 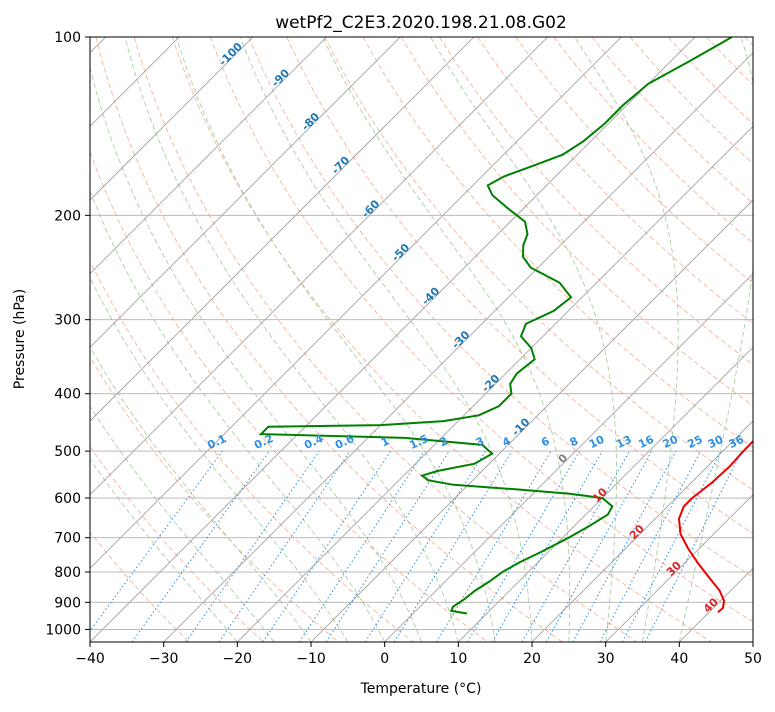 I want to click on y-tick-label: 200, so click(x=67, y=216).